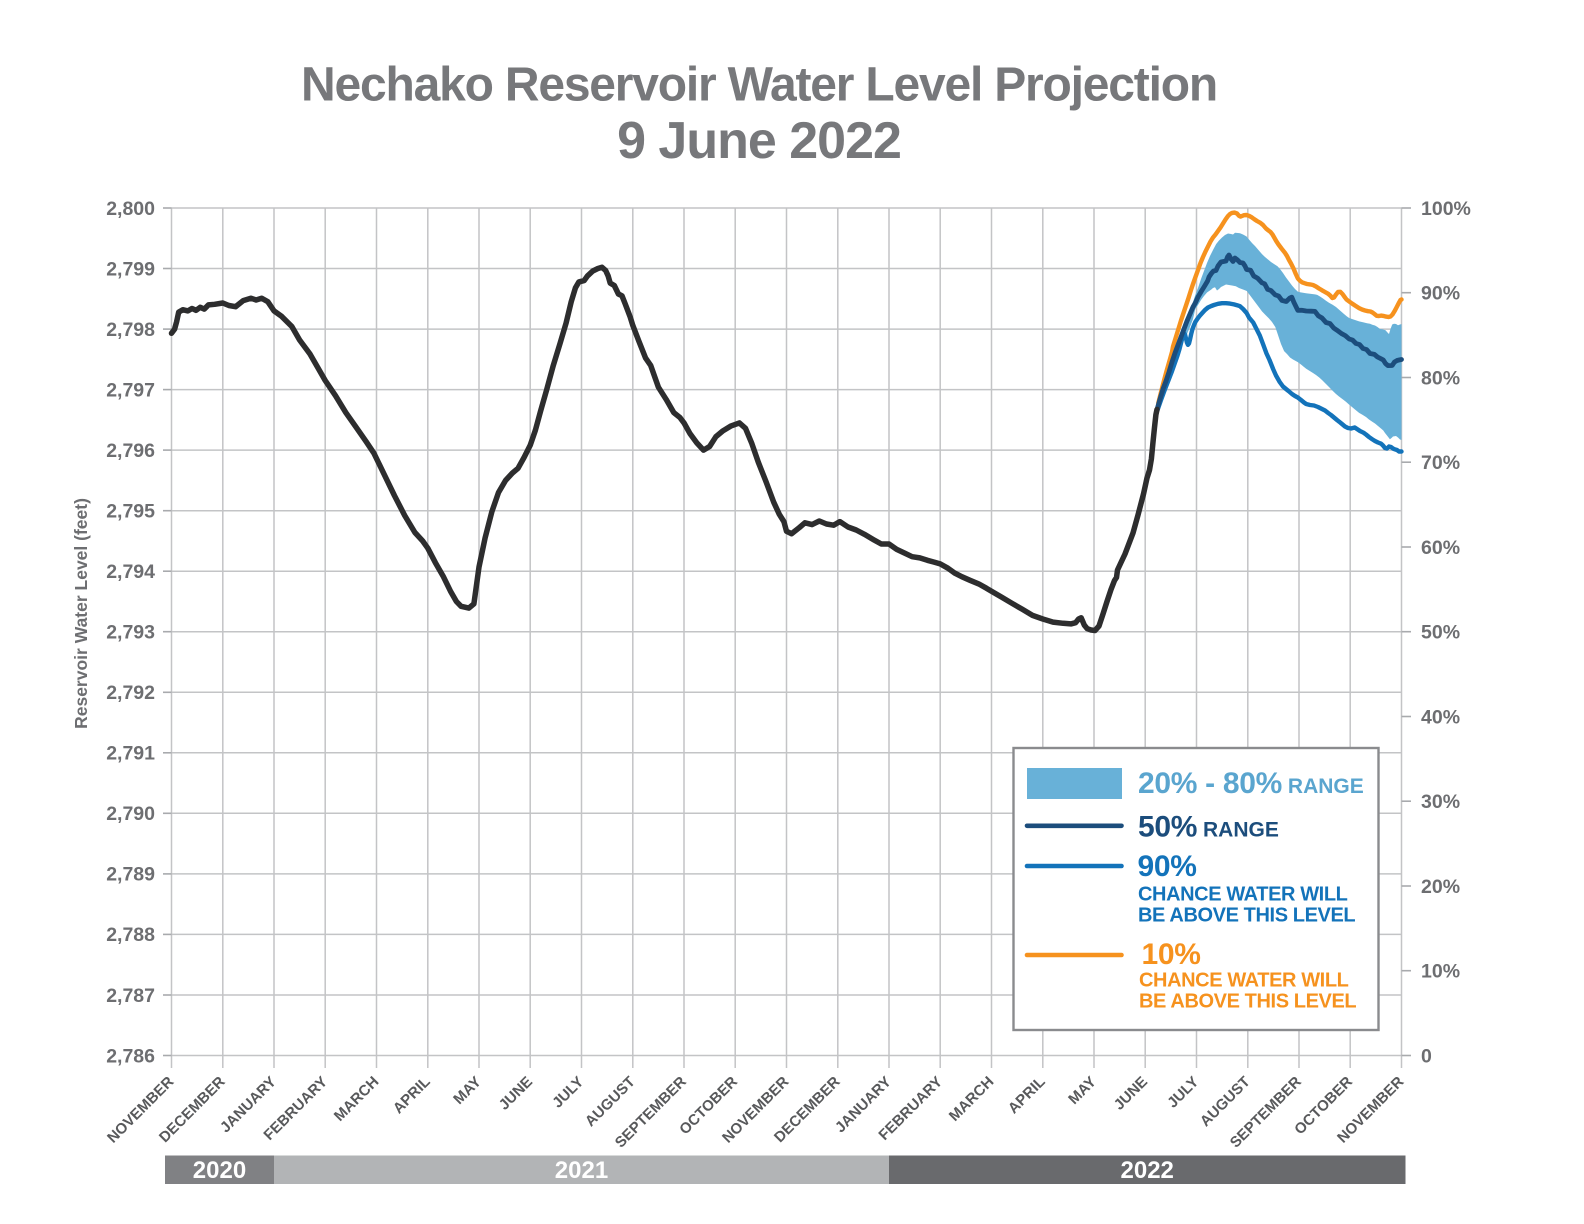 The image size is (1584, 1224). I want to click on svg-text: 2,795, so click(130, 512).